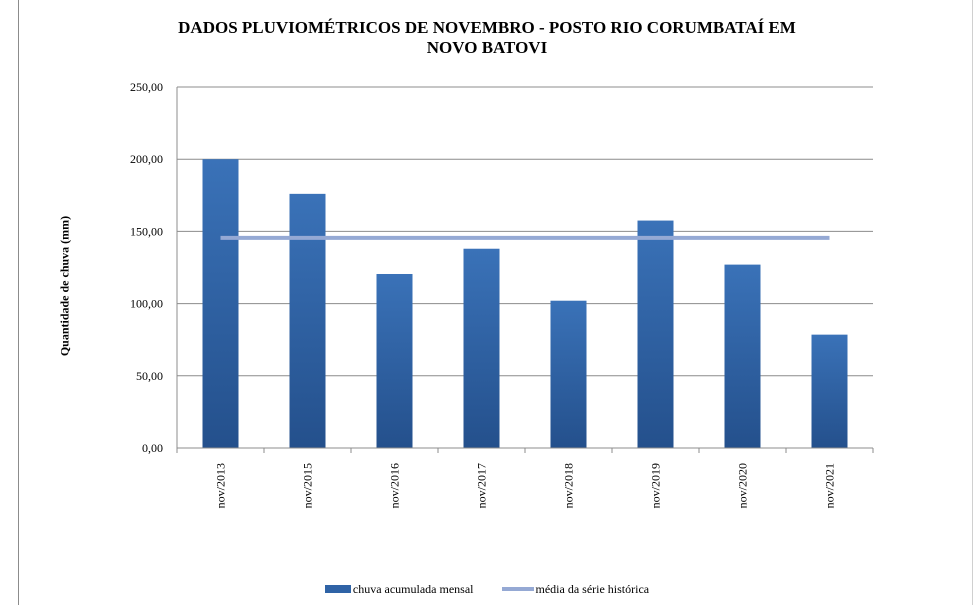 Image resolution: width=974 pixels, height=606 pixels. What do you see at coordinates (830, 485) in the screenshot?
I see `x-tick-label: nov/2021` at bounding box center [830, 485].